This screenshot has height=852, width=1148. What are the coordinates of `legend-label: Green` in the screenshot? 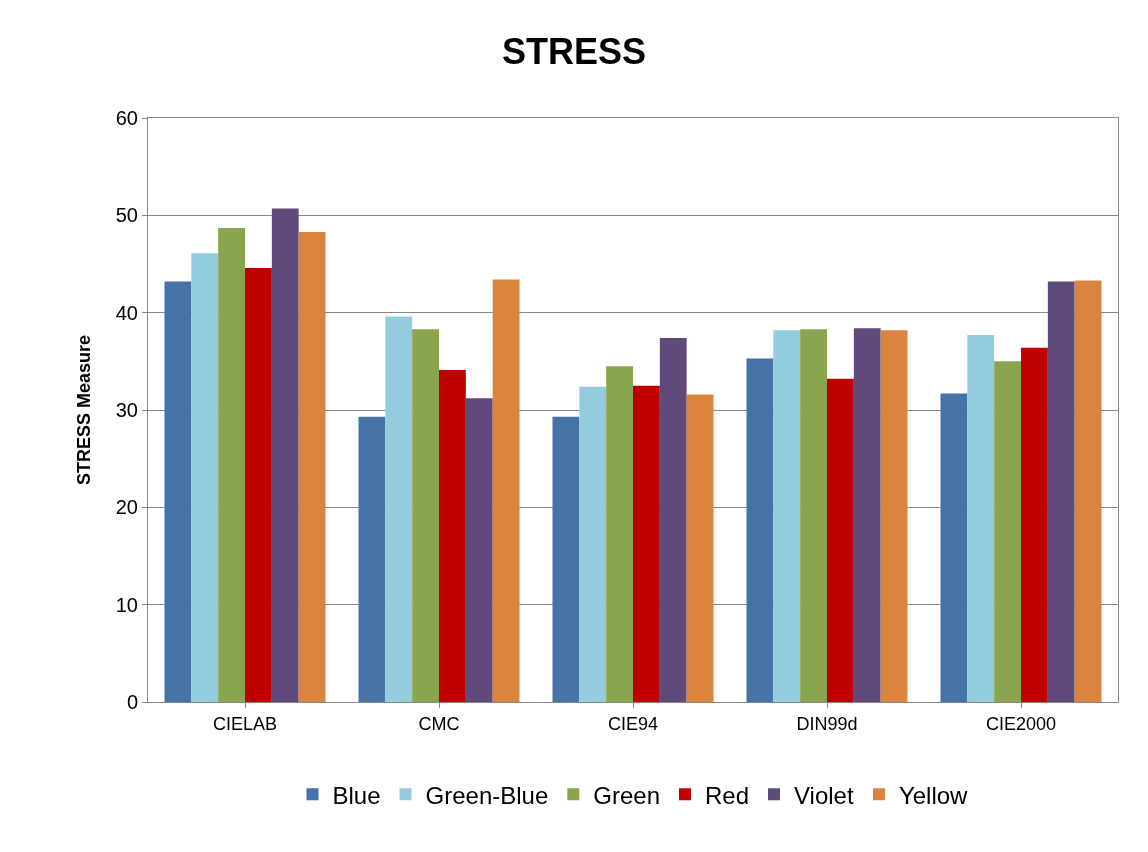 It's located at (626, 795).